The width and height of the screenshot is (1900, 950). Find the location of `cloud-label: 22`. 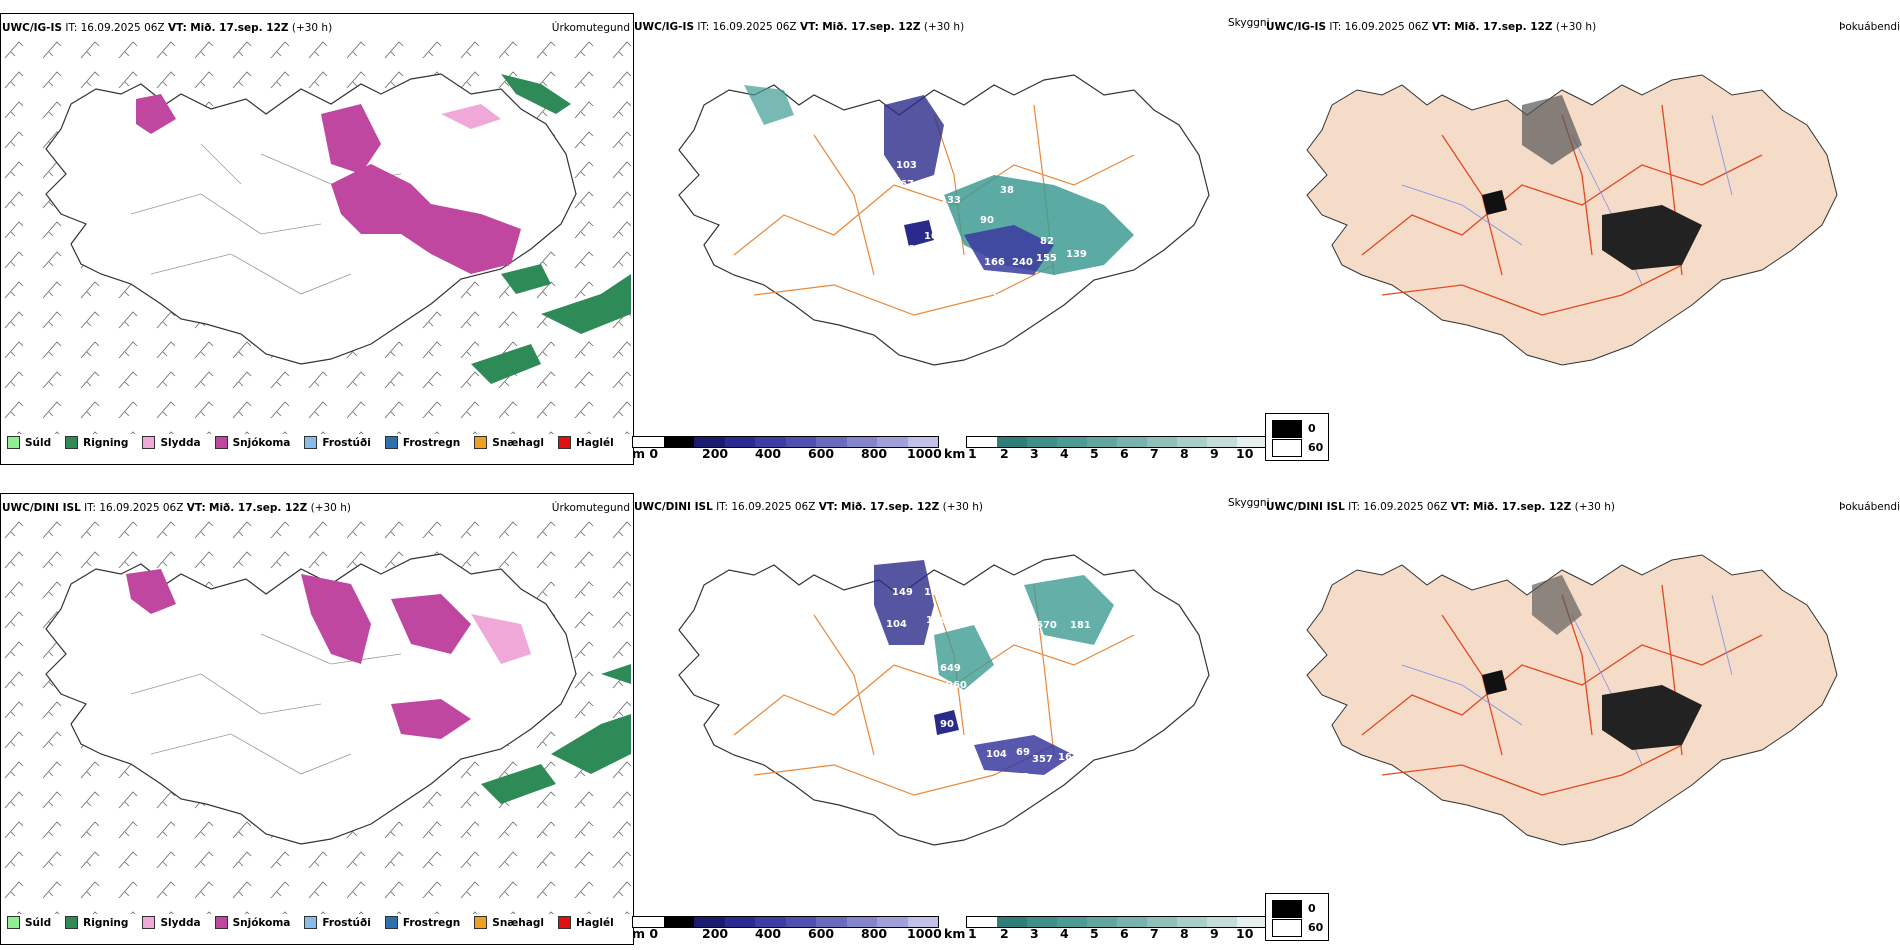

cloud-label: 22 is located at coordinates (985, 690).